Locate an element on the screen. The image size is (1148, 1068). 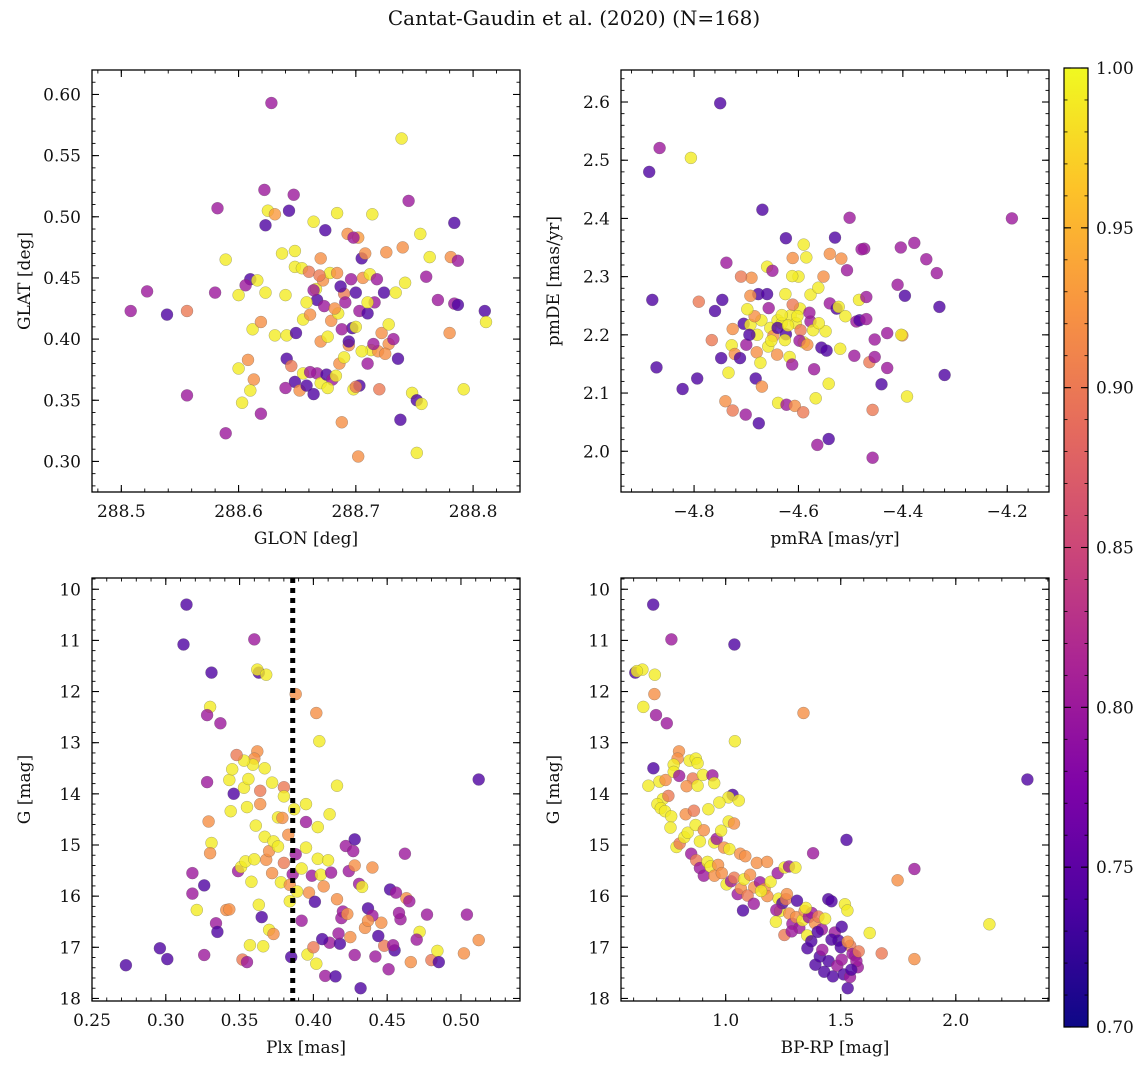
x-tick-label: −4.2 is located at coordinates (1007, 512).